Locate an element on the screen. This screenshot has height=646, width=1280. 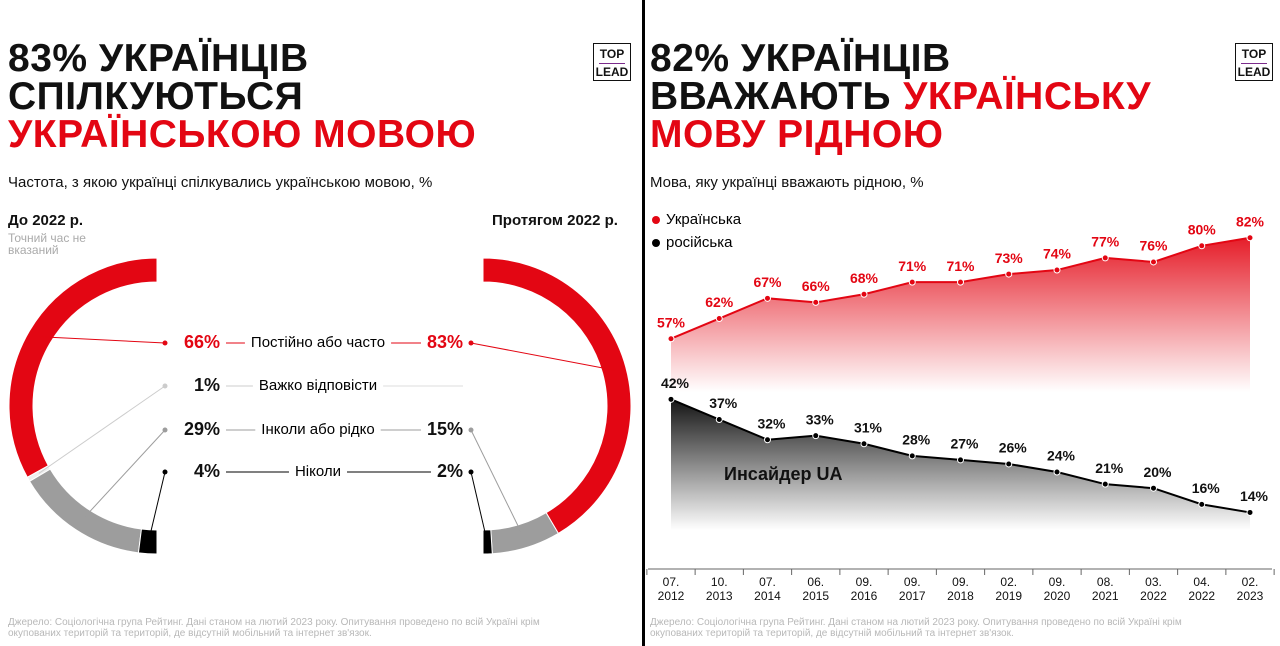
value-label: 14% is located at coordinates (1254, 496).